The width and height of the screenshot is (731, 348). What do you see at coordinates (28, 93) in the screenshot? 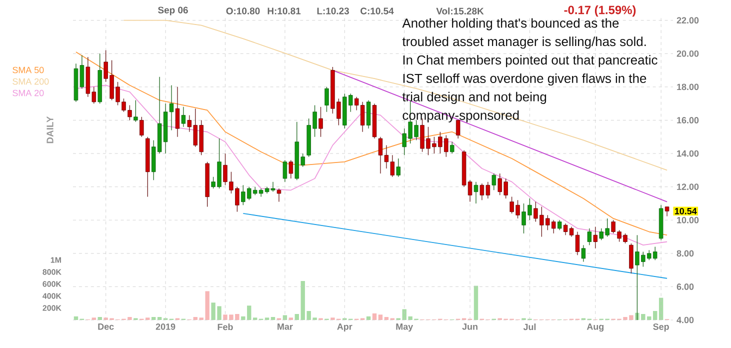
I see `text: SMA 20` at bounding box center [28, 93].